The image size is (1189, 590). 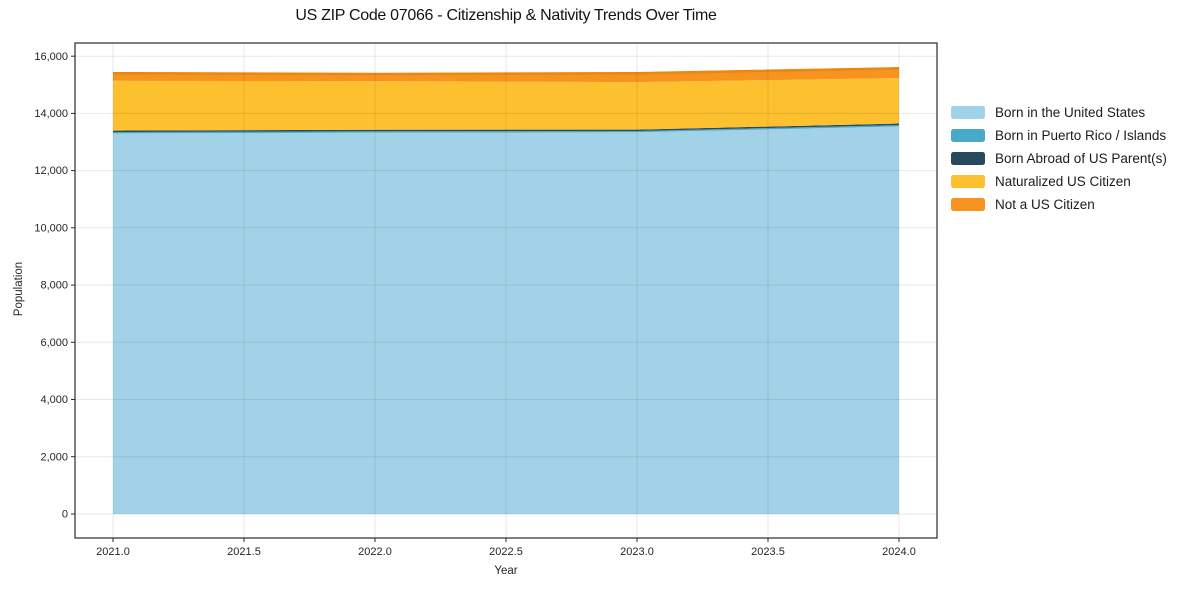 What do you see at coordinates (19, 289) in the screenshot?
I see `y-axis-label: Population` at bounding box center [19, 289].